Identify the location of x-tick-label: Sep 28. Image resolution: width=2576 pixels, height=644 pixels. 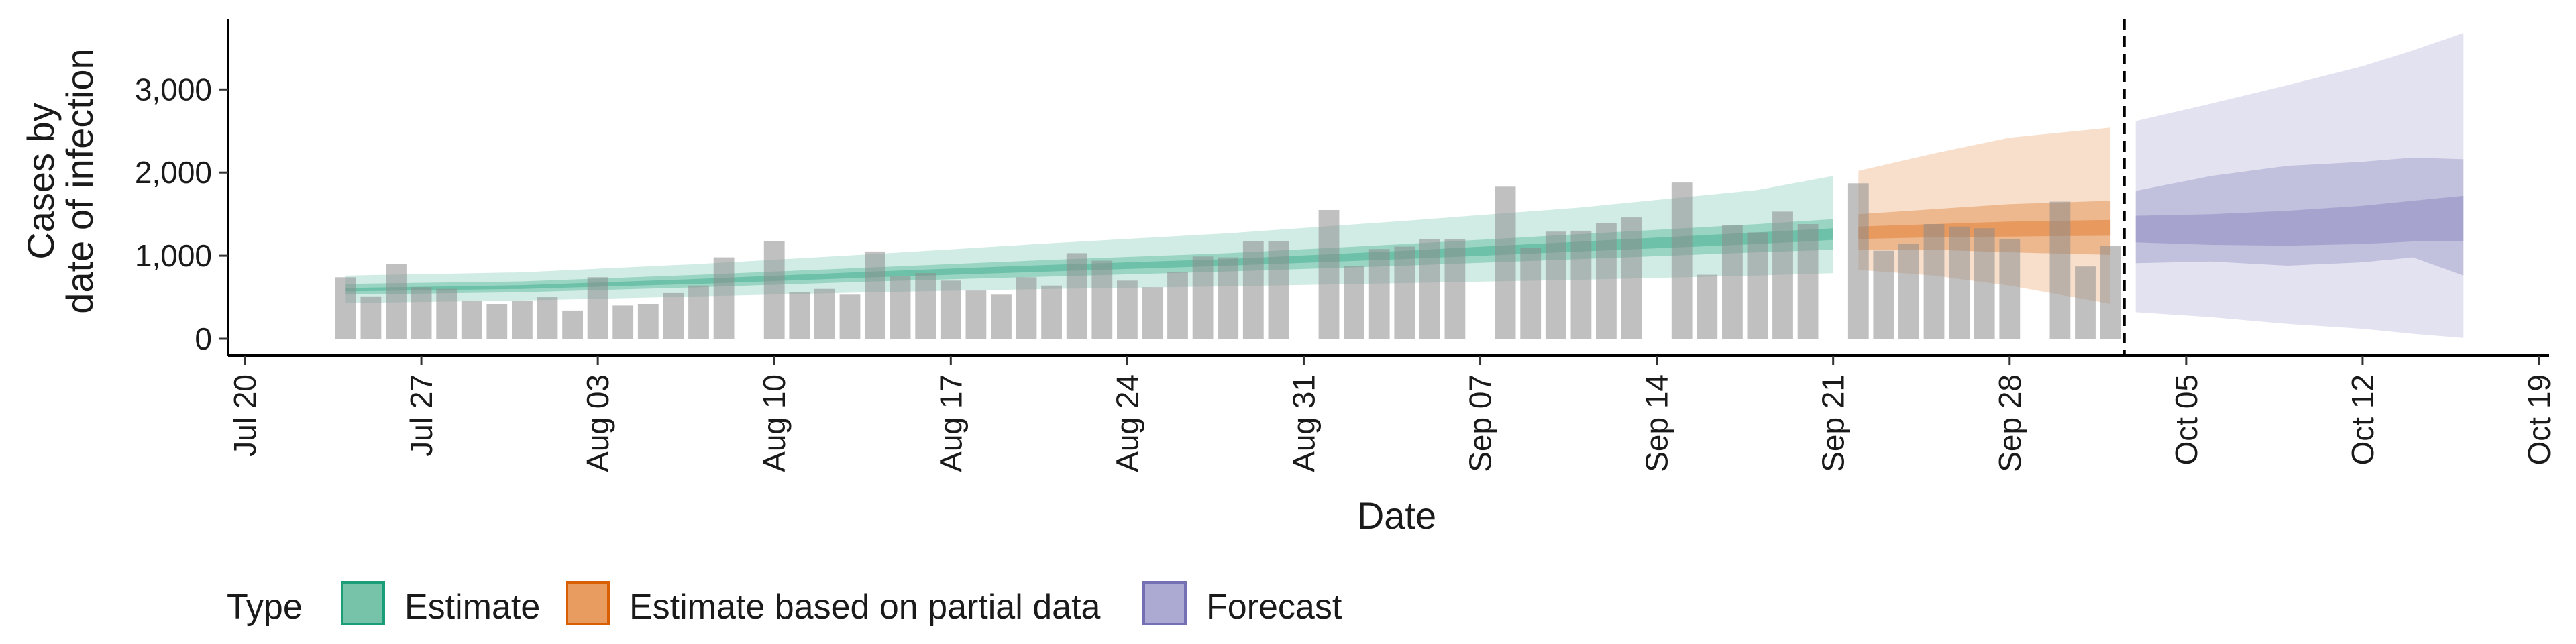
(2009, 423).